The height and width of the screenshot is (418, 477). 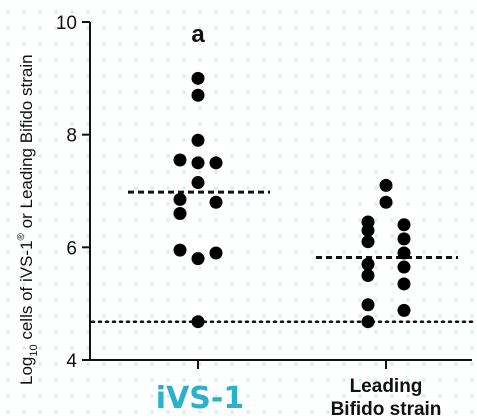 What do you see at coordinates (293, 224) in the screenshot?
I see `median-lines` at bounding box center [293, 224].